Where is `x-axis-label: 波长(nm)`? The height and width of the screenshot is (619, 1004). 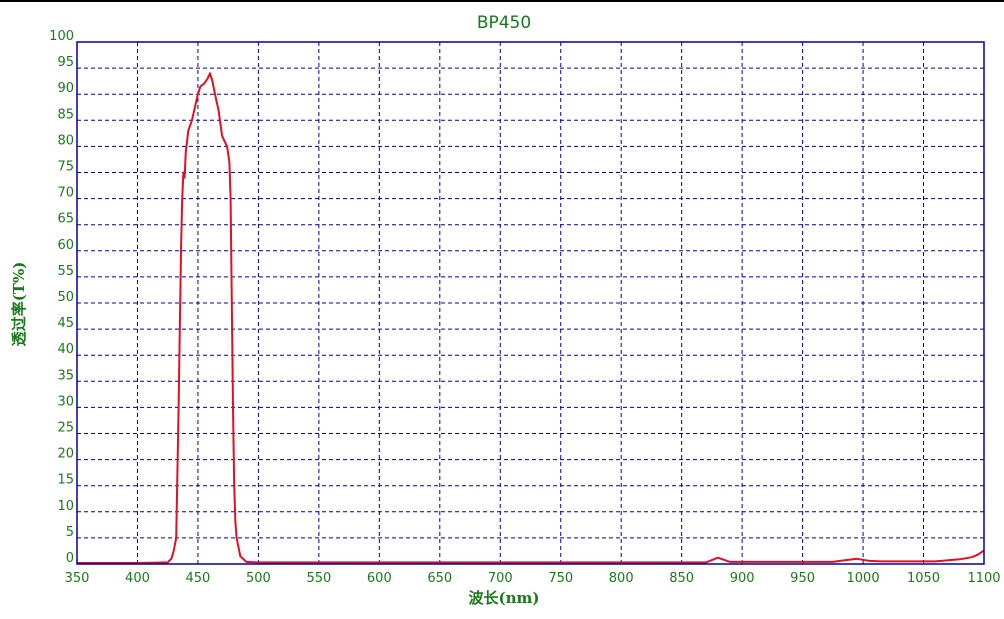
x-axis-label: 波长(nm) is located at coordinates (504, 598).